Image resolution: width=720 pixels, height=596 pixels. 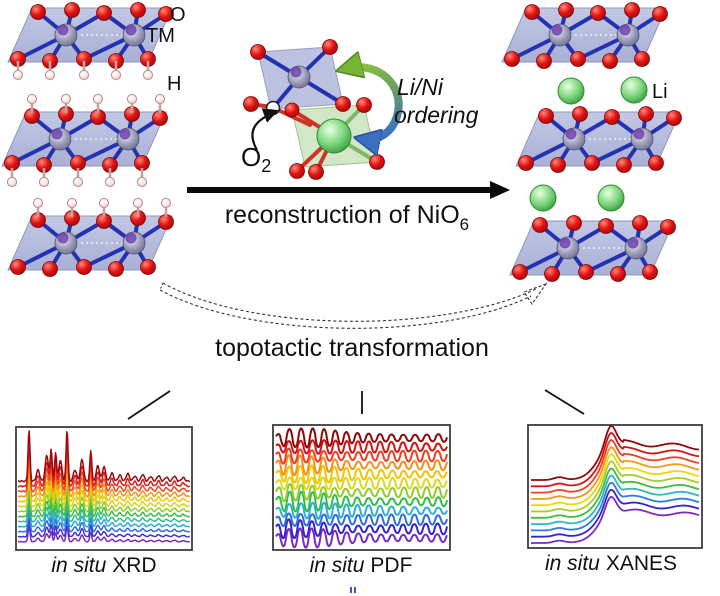 What do you see at coordinates (334, 136) in the screenshot?
I see `li-atom` at bounding box center [334, 136].